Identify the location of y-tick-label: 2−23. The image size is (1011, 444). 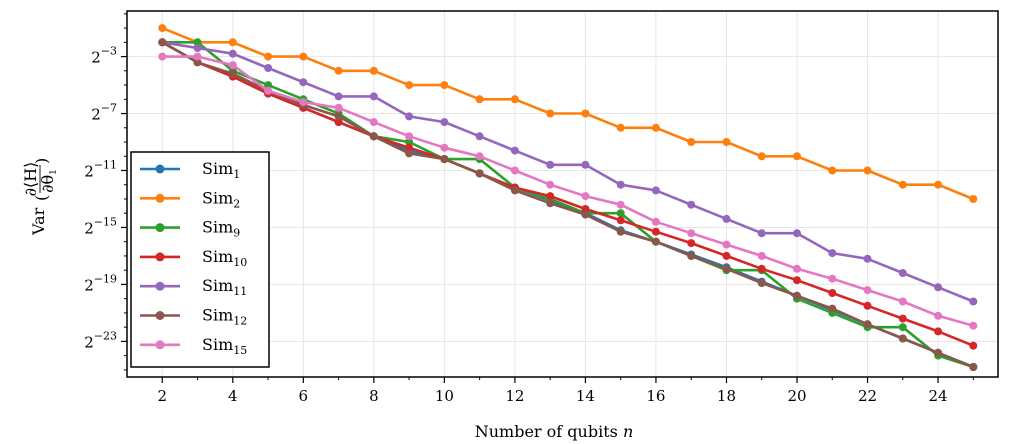
(100, 340).